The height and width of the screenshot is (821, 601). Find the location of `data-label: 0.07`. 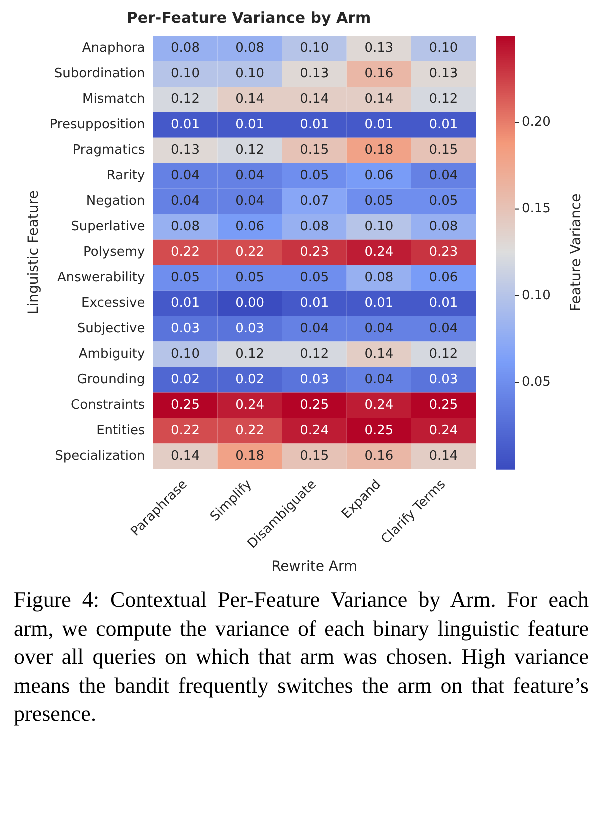

data-label: 0.07 is located at coordinates (315, 202).